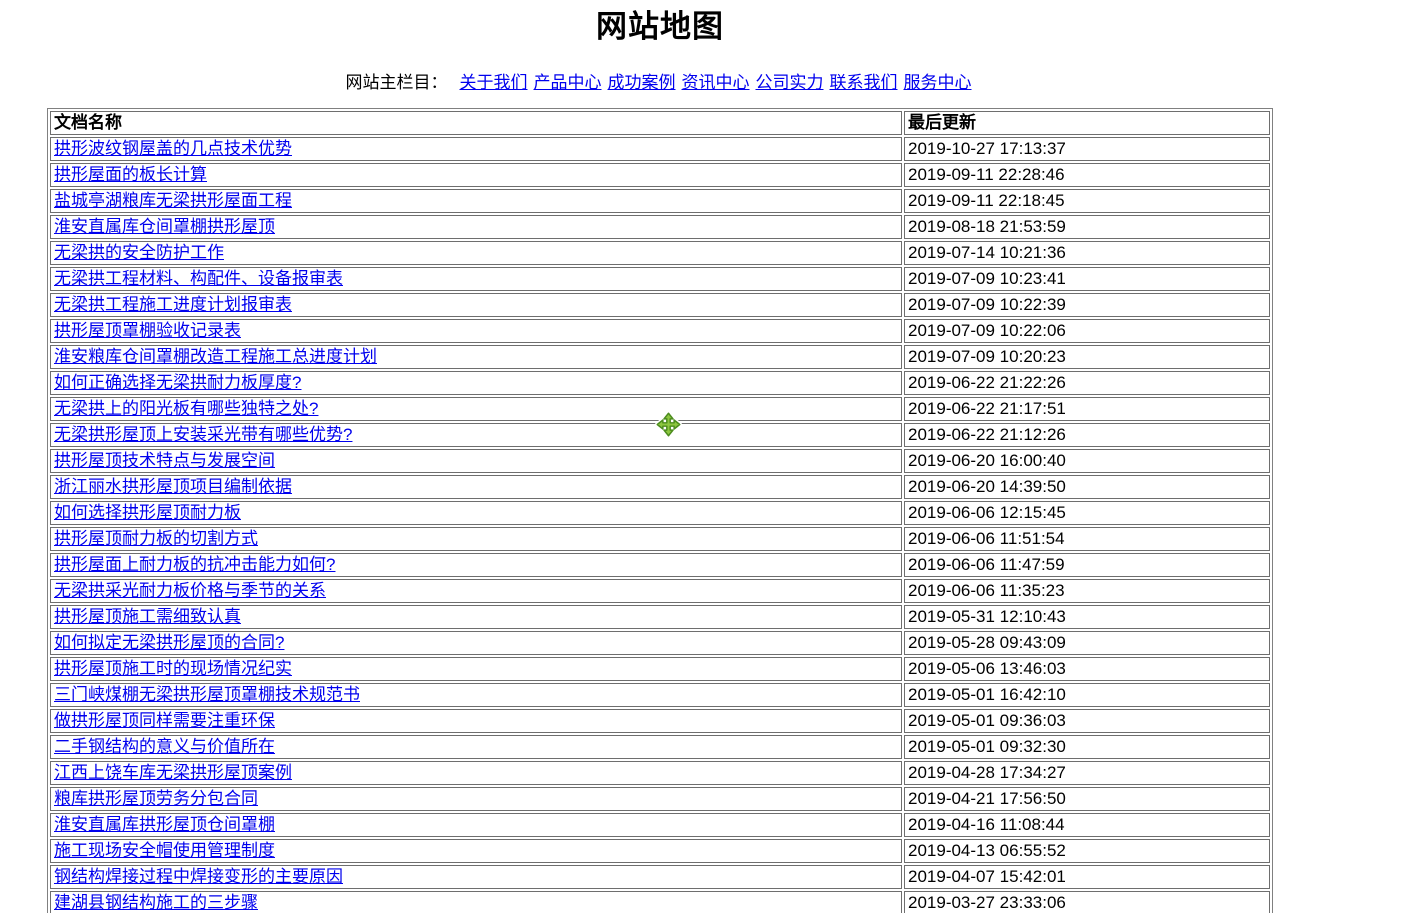 This screenshot has width=1408, height=913. Describe the element at coordinates (476, 409) in the screenshot. I see `document-name-cell: 无梁拱上的阳光板有哪些独特之处?` at that location.